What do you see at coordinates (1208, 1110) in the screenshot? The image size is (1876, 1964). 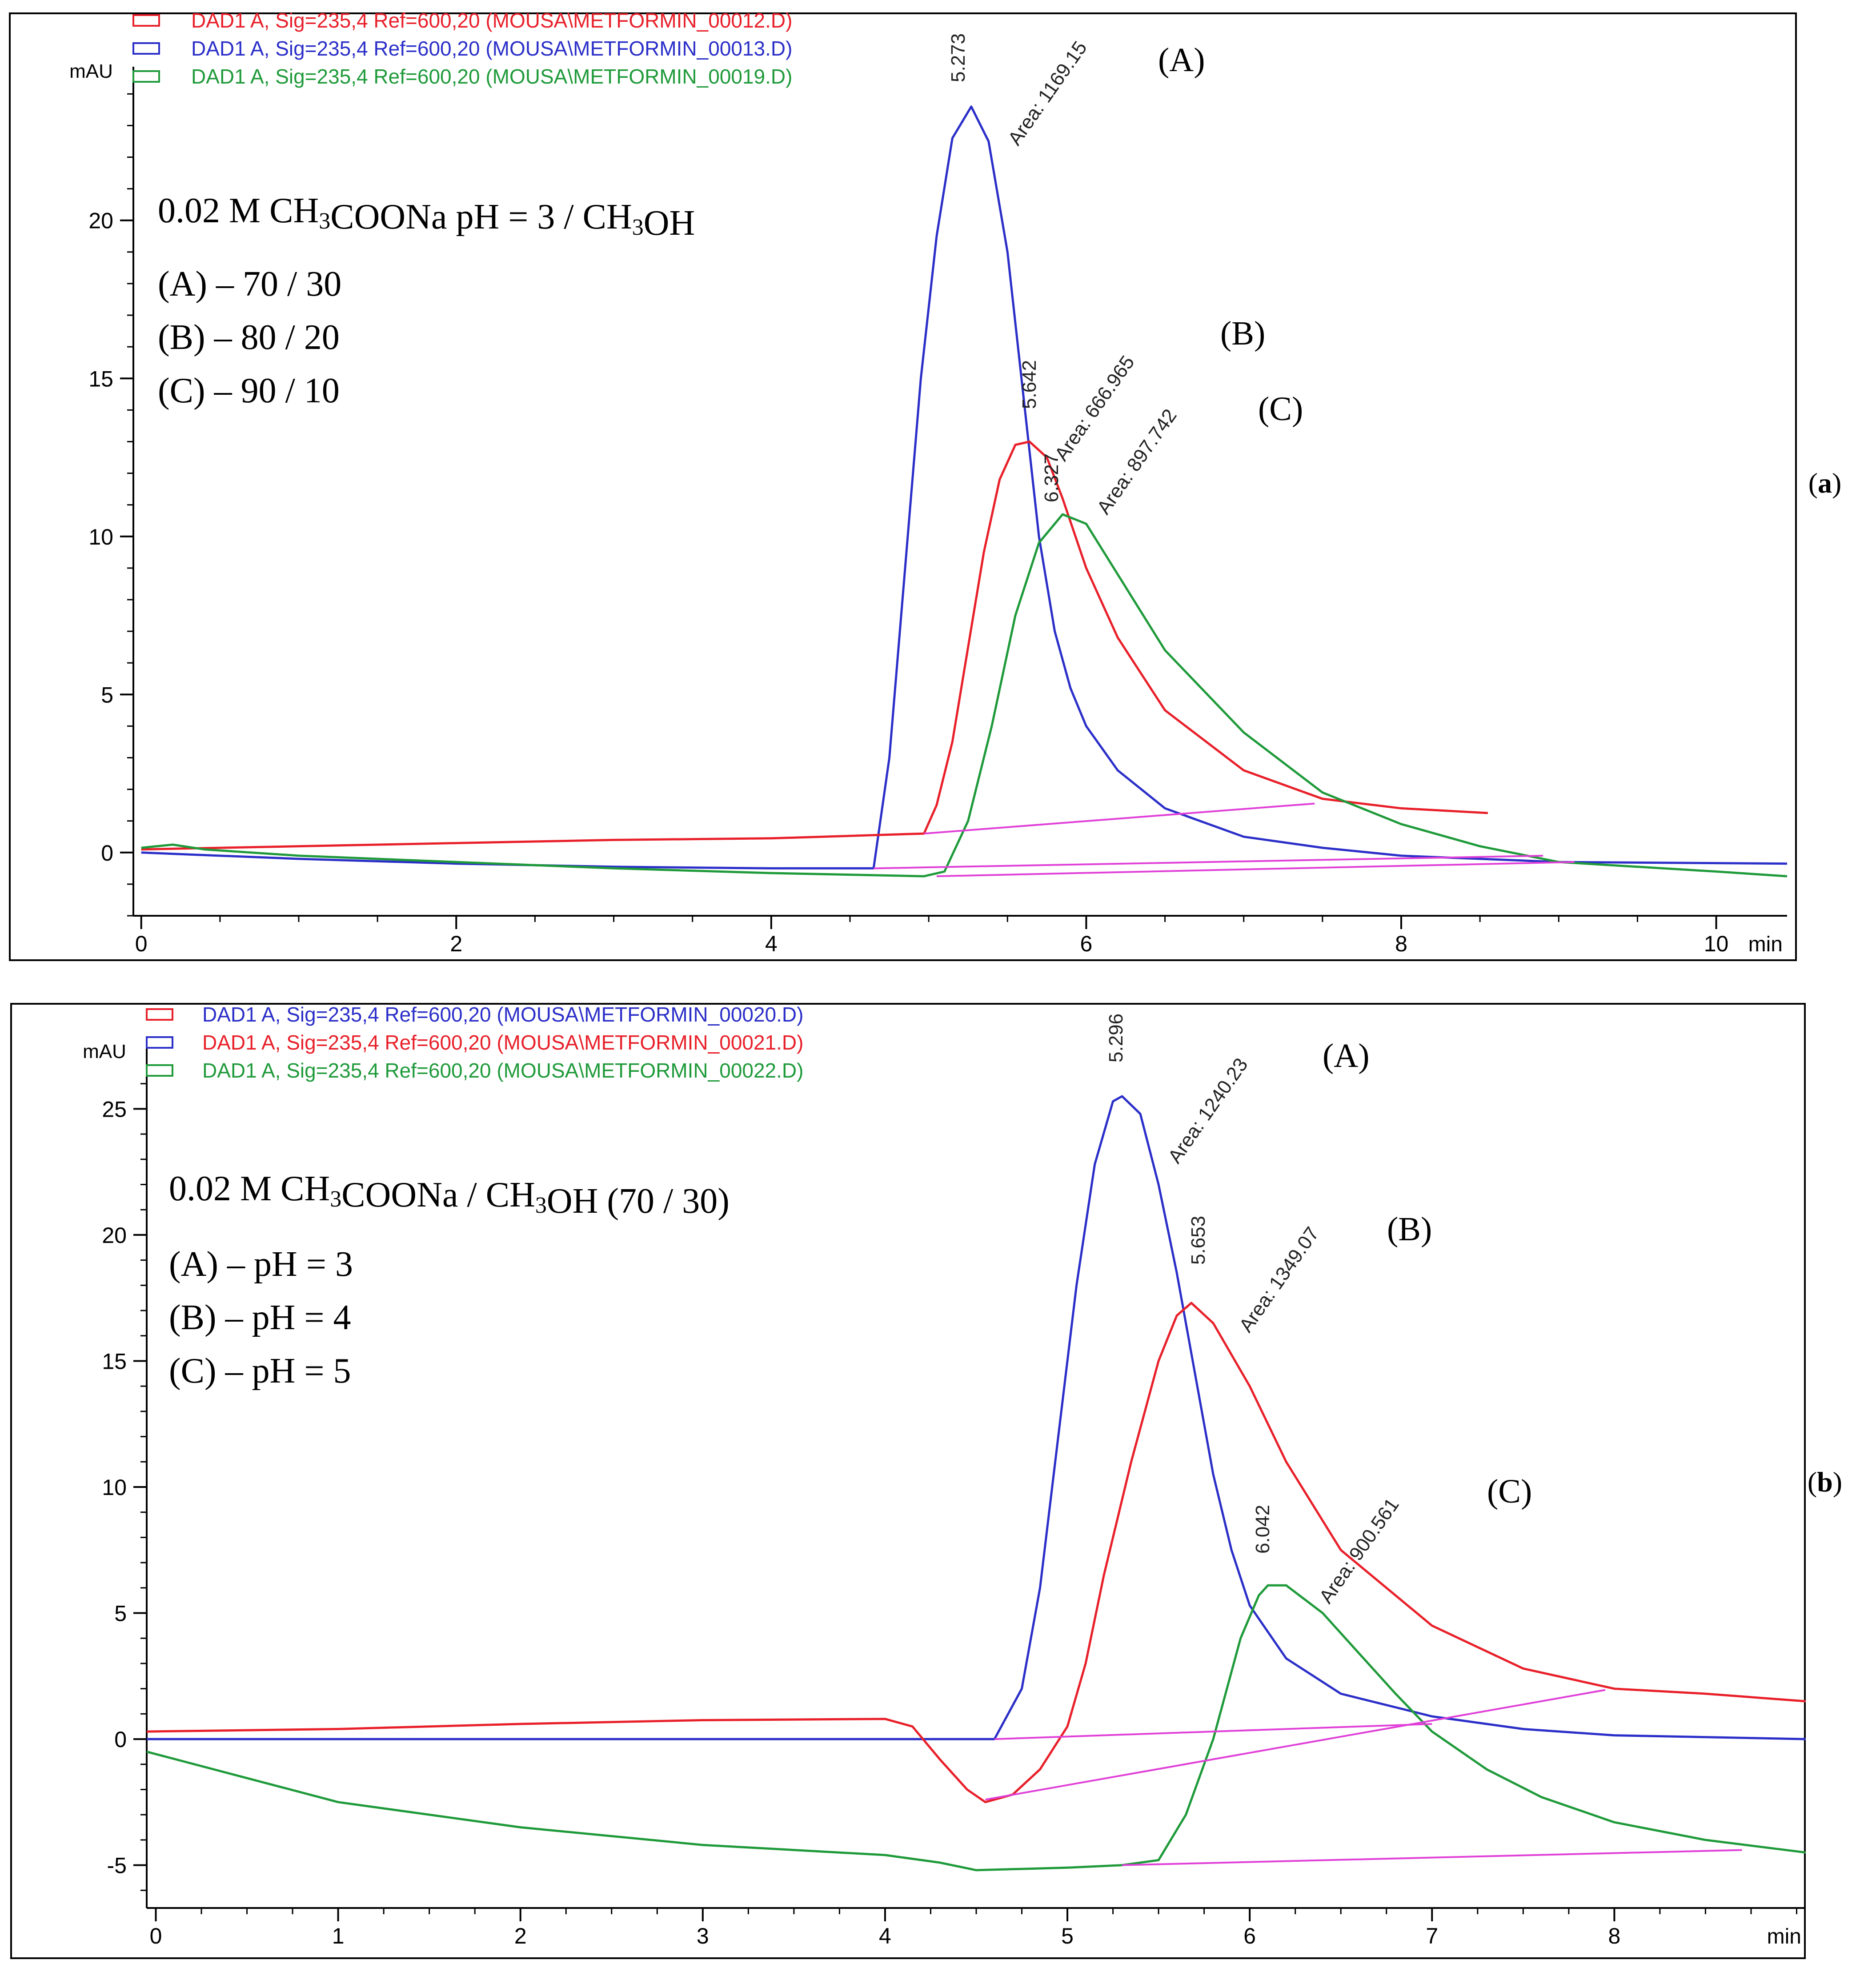 I see `peak-area-label: Area: 1240.23` at bounding box center [1208, 1110].